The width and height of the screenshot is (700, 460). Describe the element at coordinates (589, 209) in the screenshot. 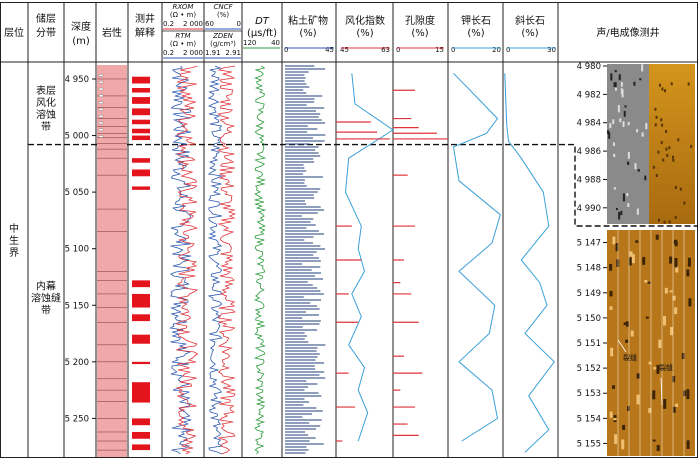

I see `image-upper-tick-label: 4 990` at that location.